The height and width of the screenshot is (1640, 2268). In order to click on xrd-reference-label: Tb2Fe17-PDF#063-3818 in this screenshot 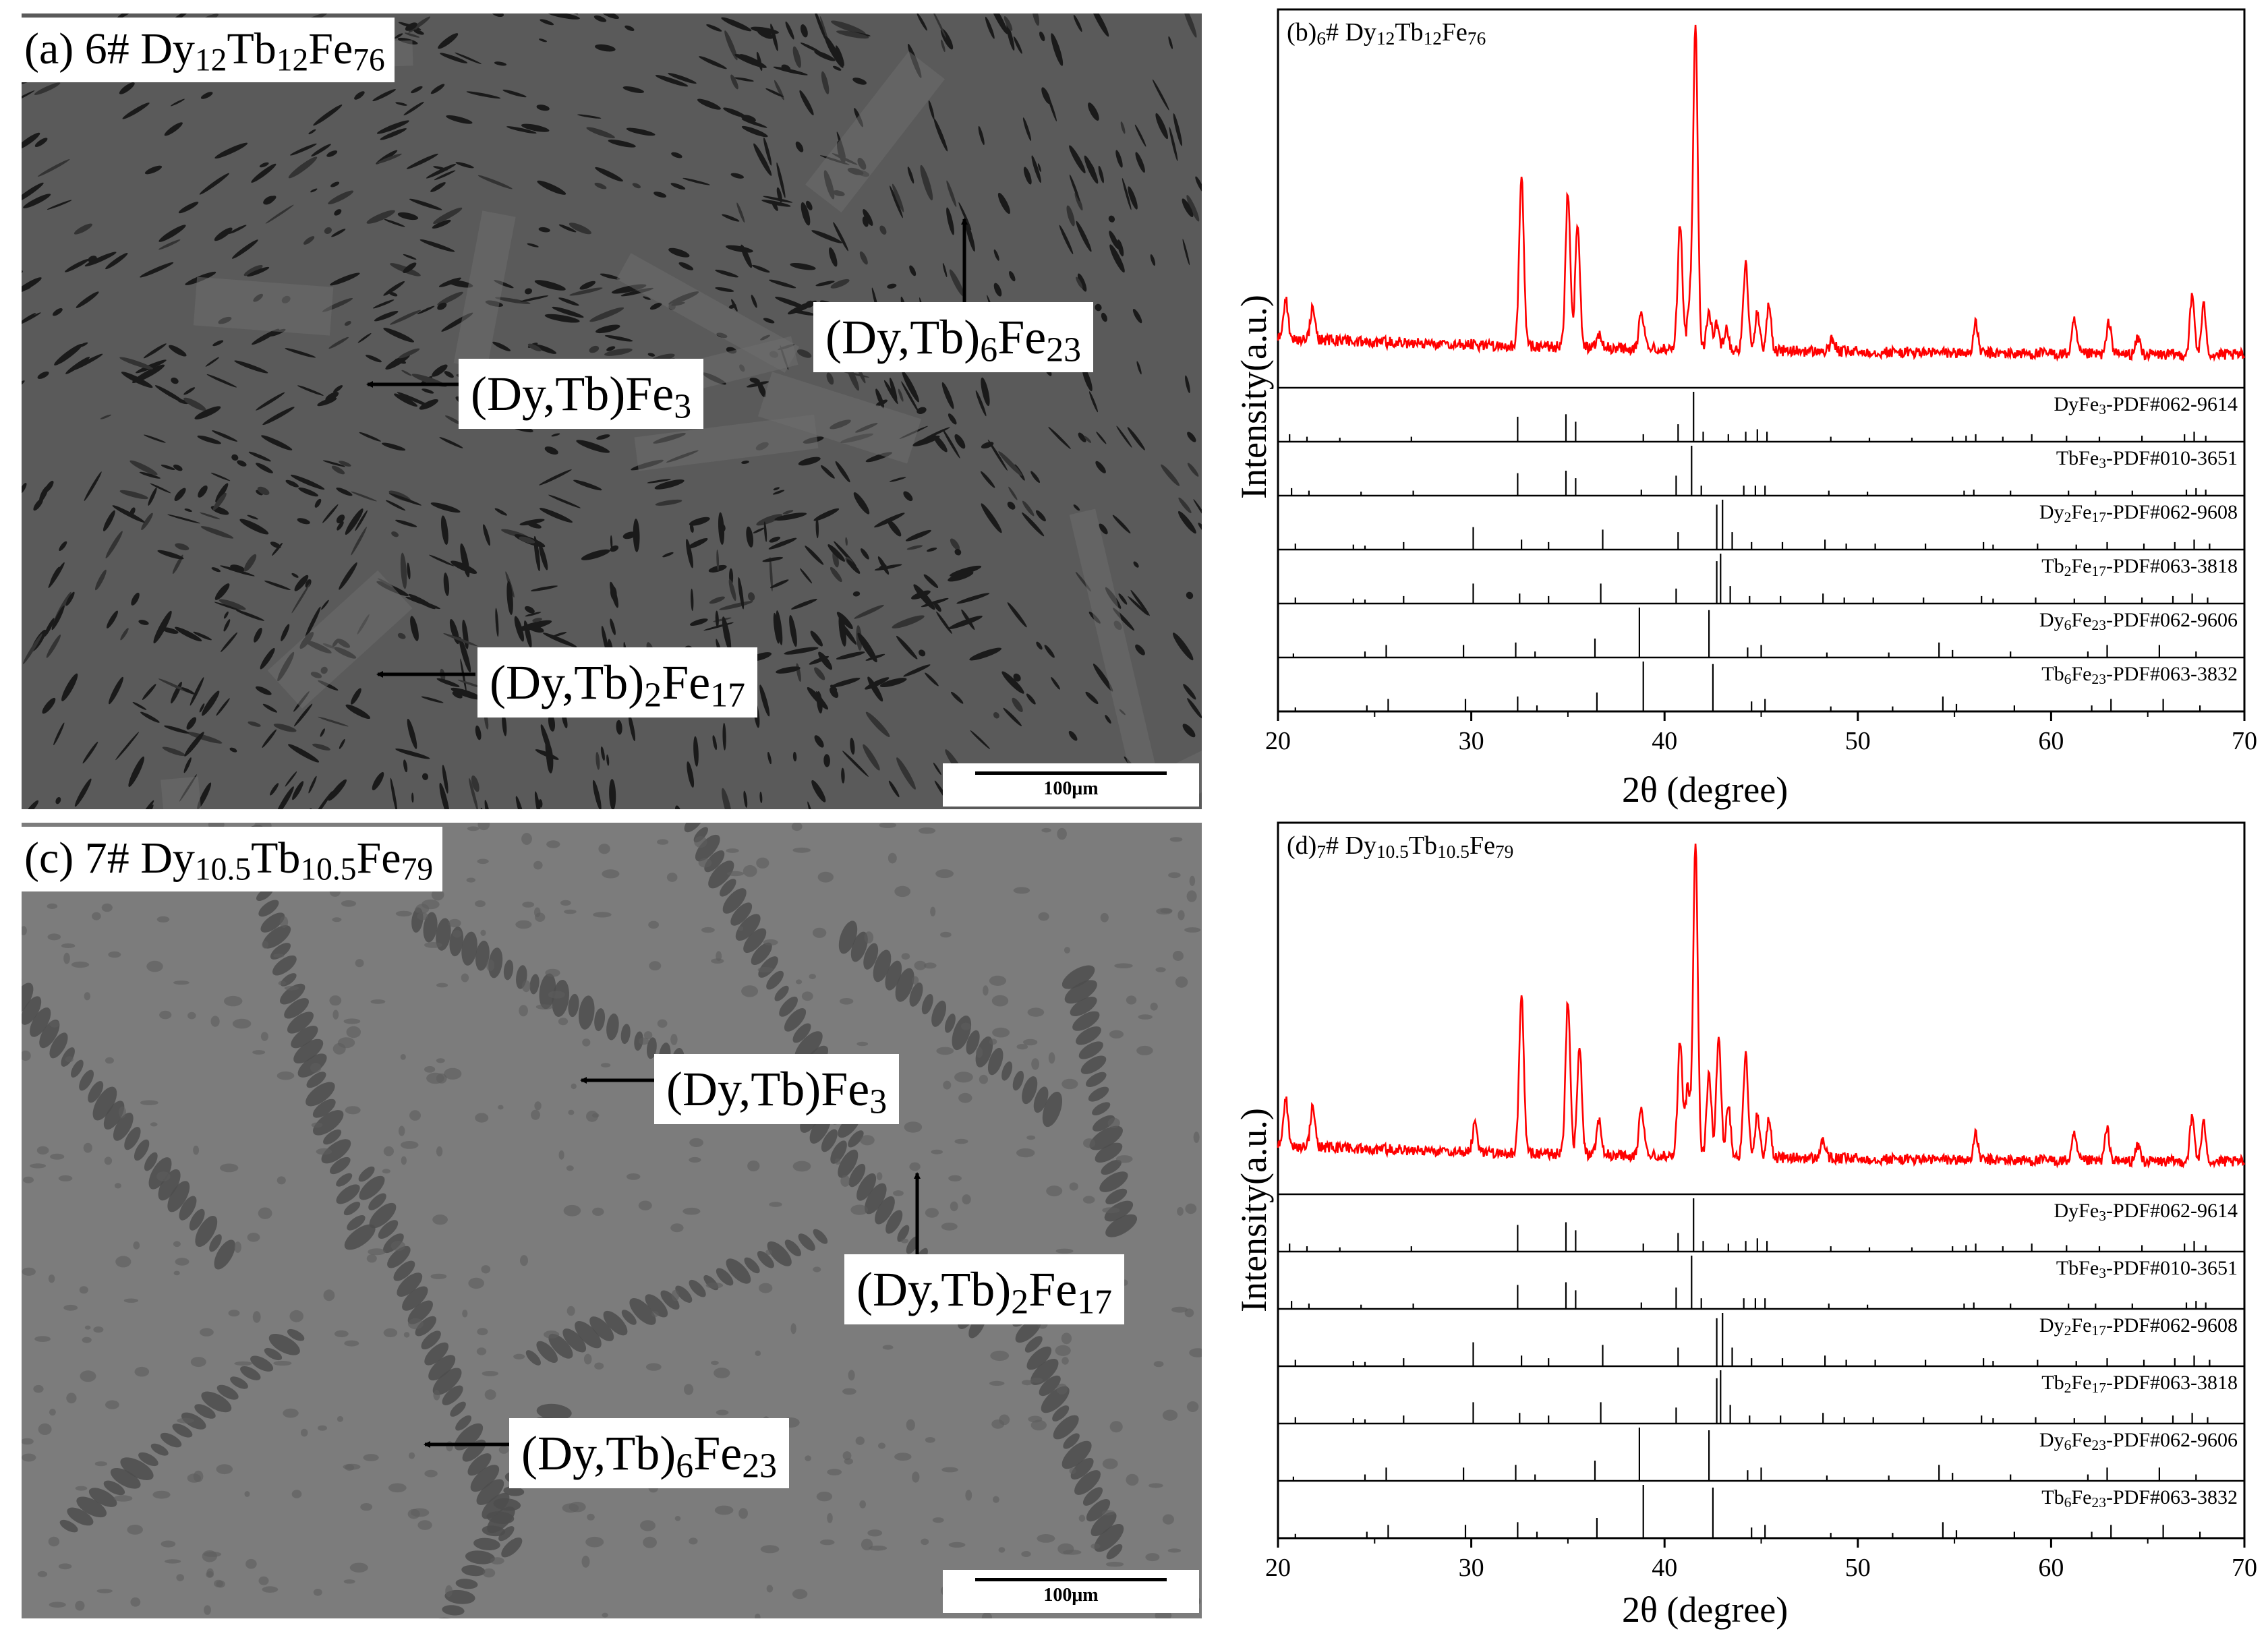, I will do `click(2139, 567)`.